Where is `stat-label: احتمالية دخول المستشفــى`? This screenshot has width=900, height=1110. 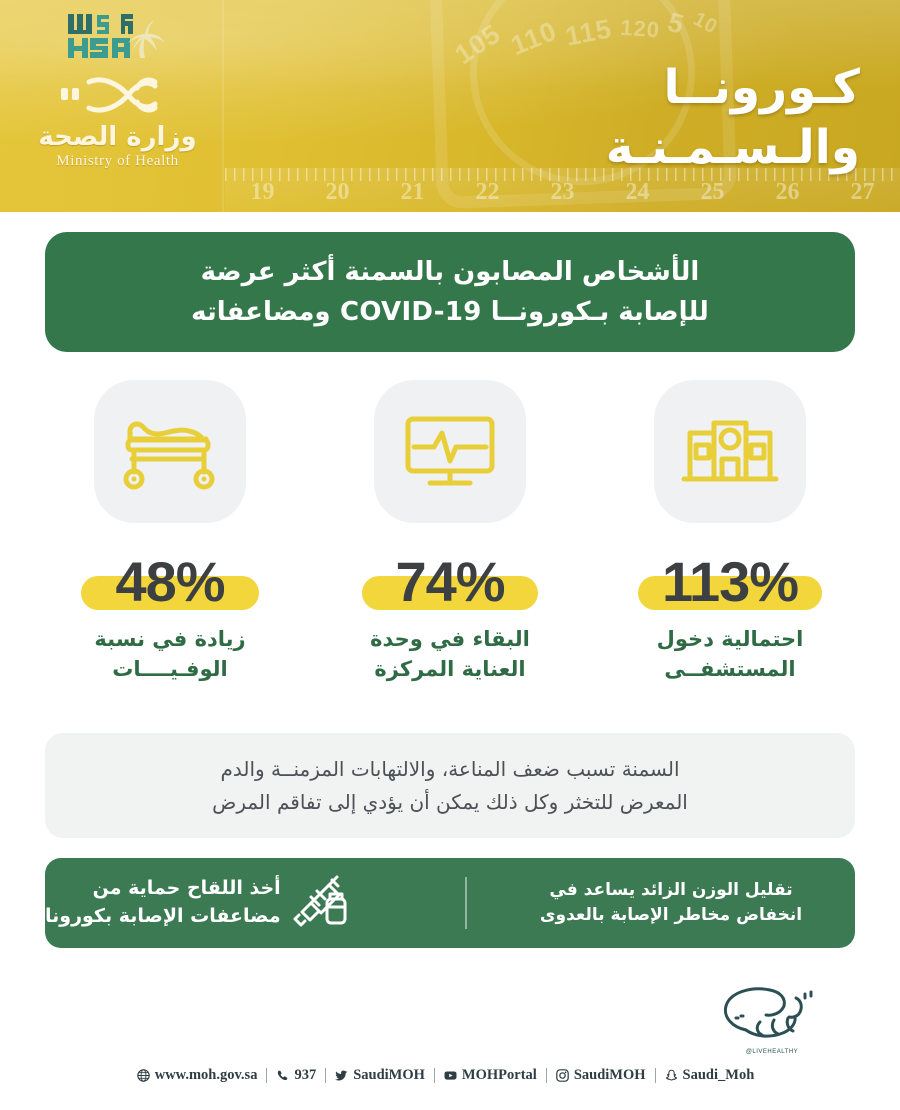
stat-label: احتمالية دخول المستشفــى is located at coordinates (730, 654).